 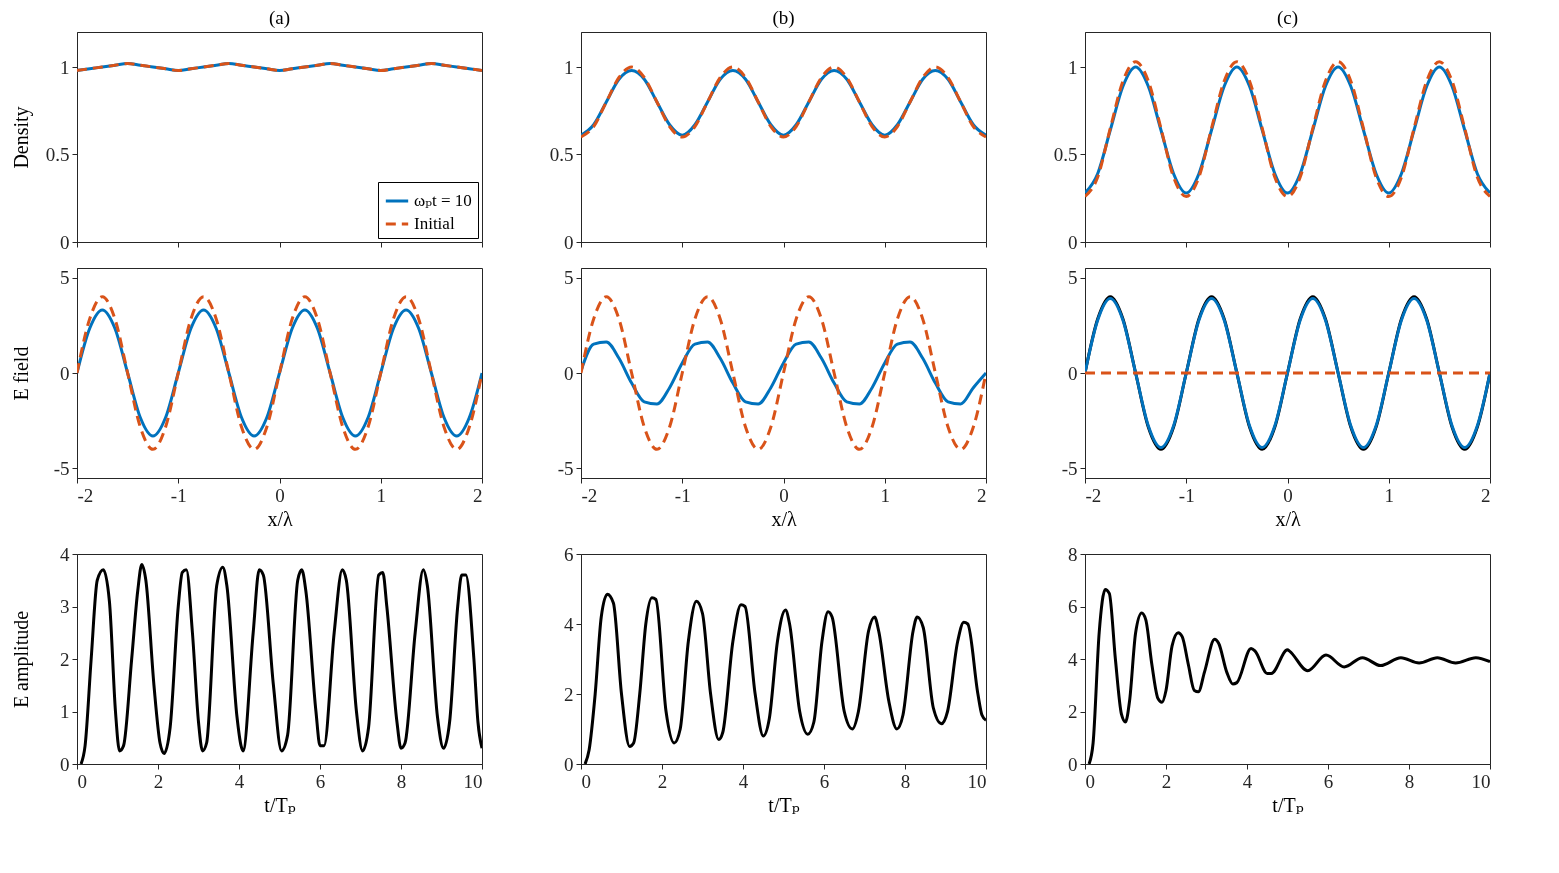 I want to click on y-axis-title: Density, so click(x=21, y=137).